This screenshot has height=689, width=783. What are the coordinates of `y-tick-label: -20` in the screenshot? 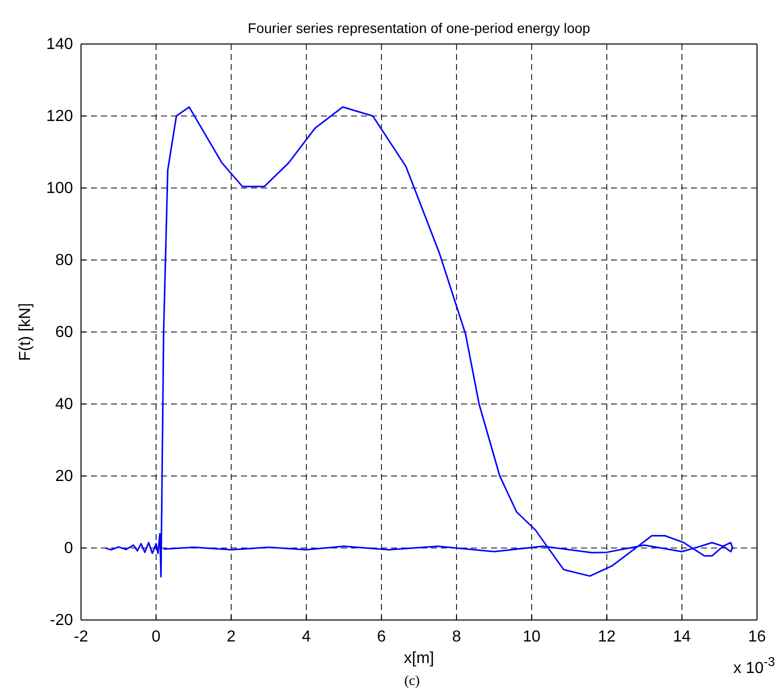 It's located at (62, 621).